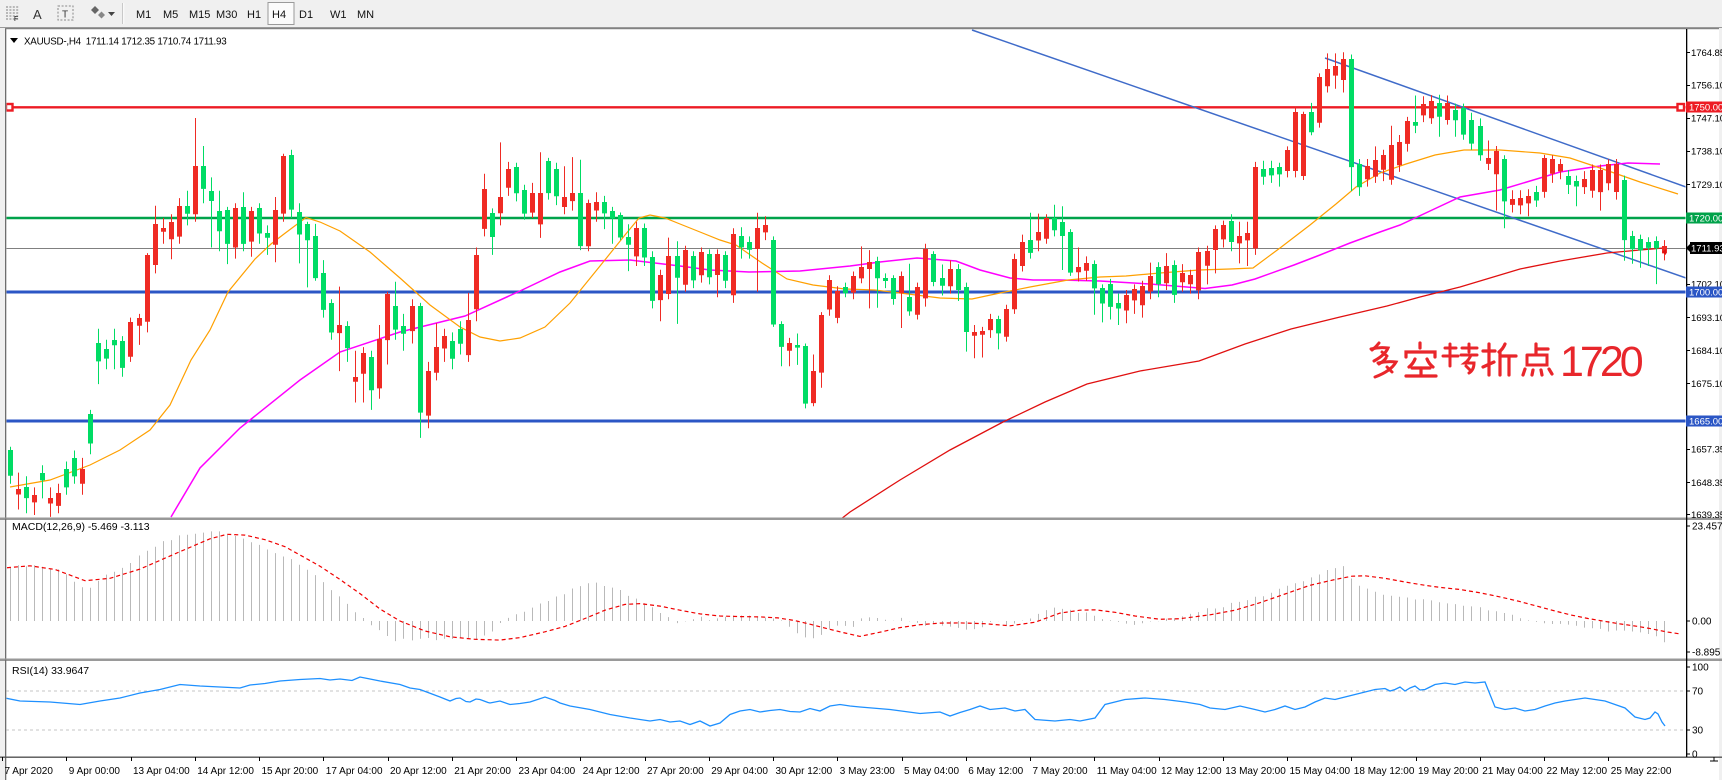 This screenshot has height=780, width=1722. Describe the element at coordinates (1706, 86) in the screenshot. I see `svg-text: 1756.10` at that location.